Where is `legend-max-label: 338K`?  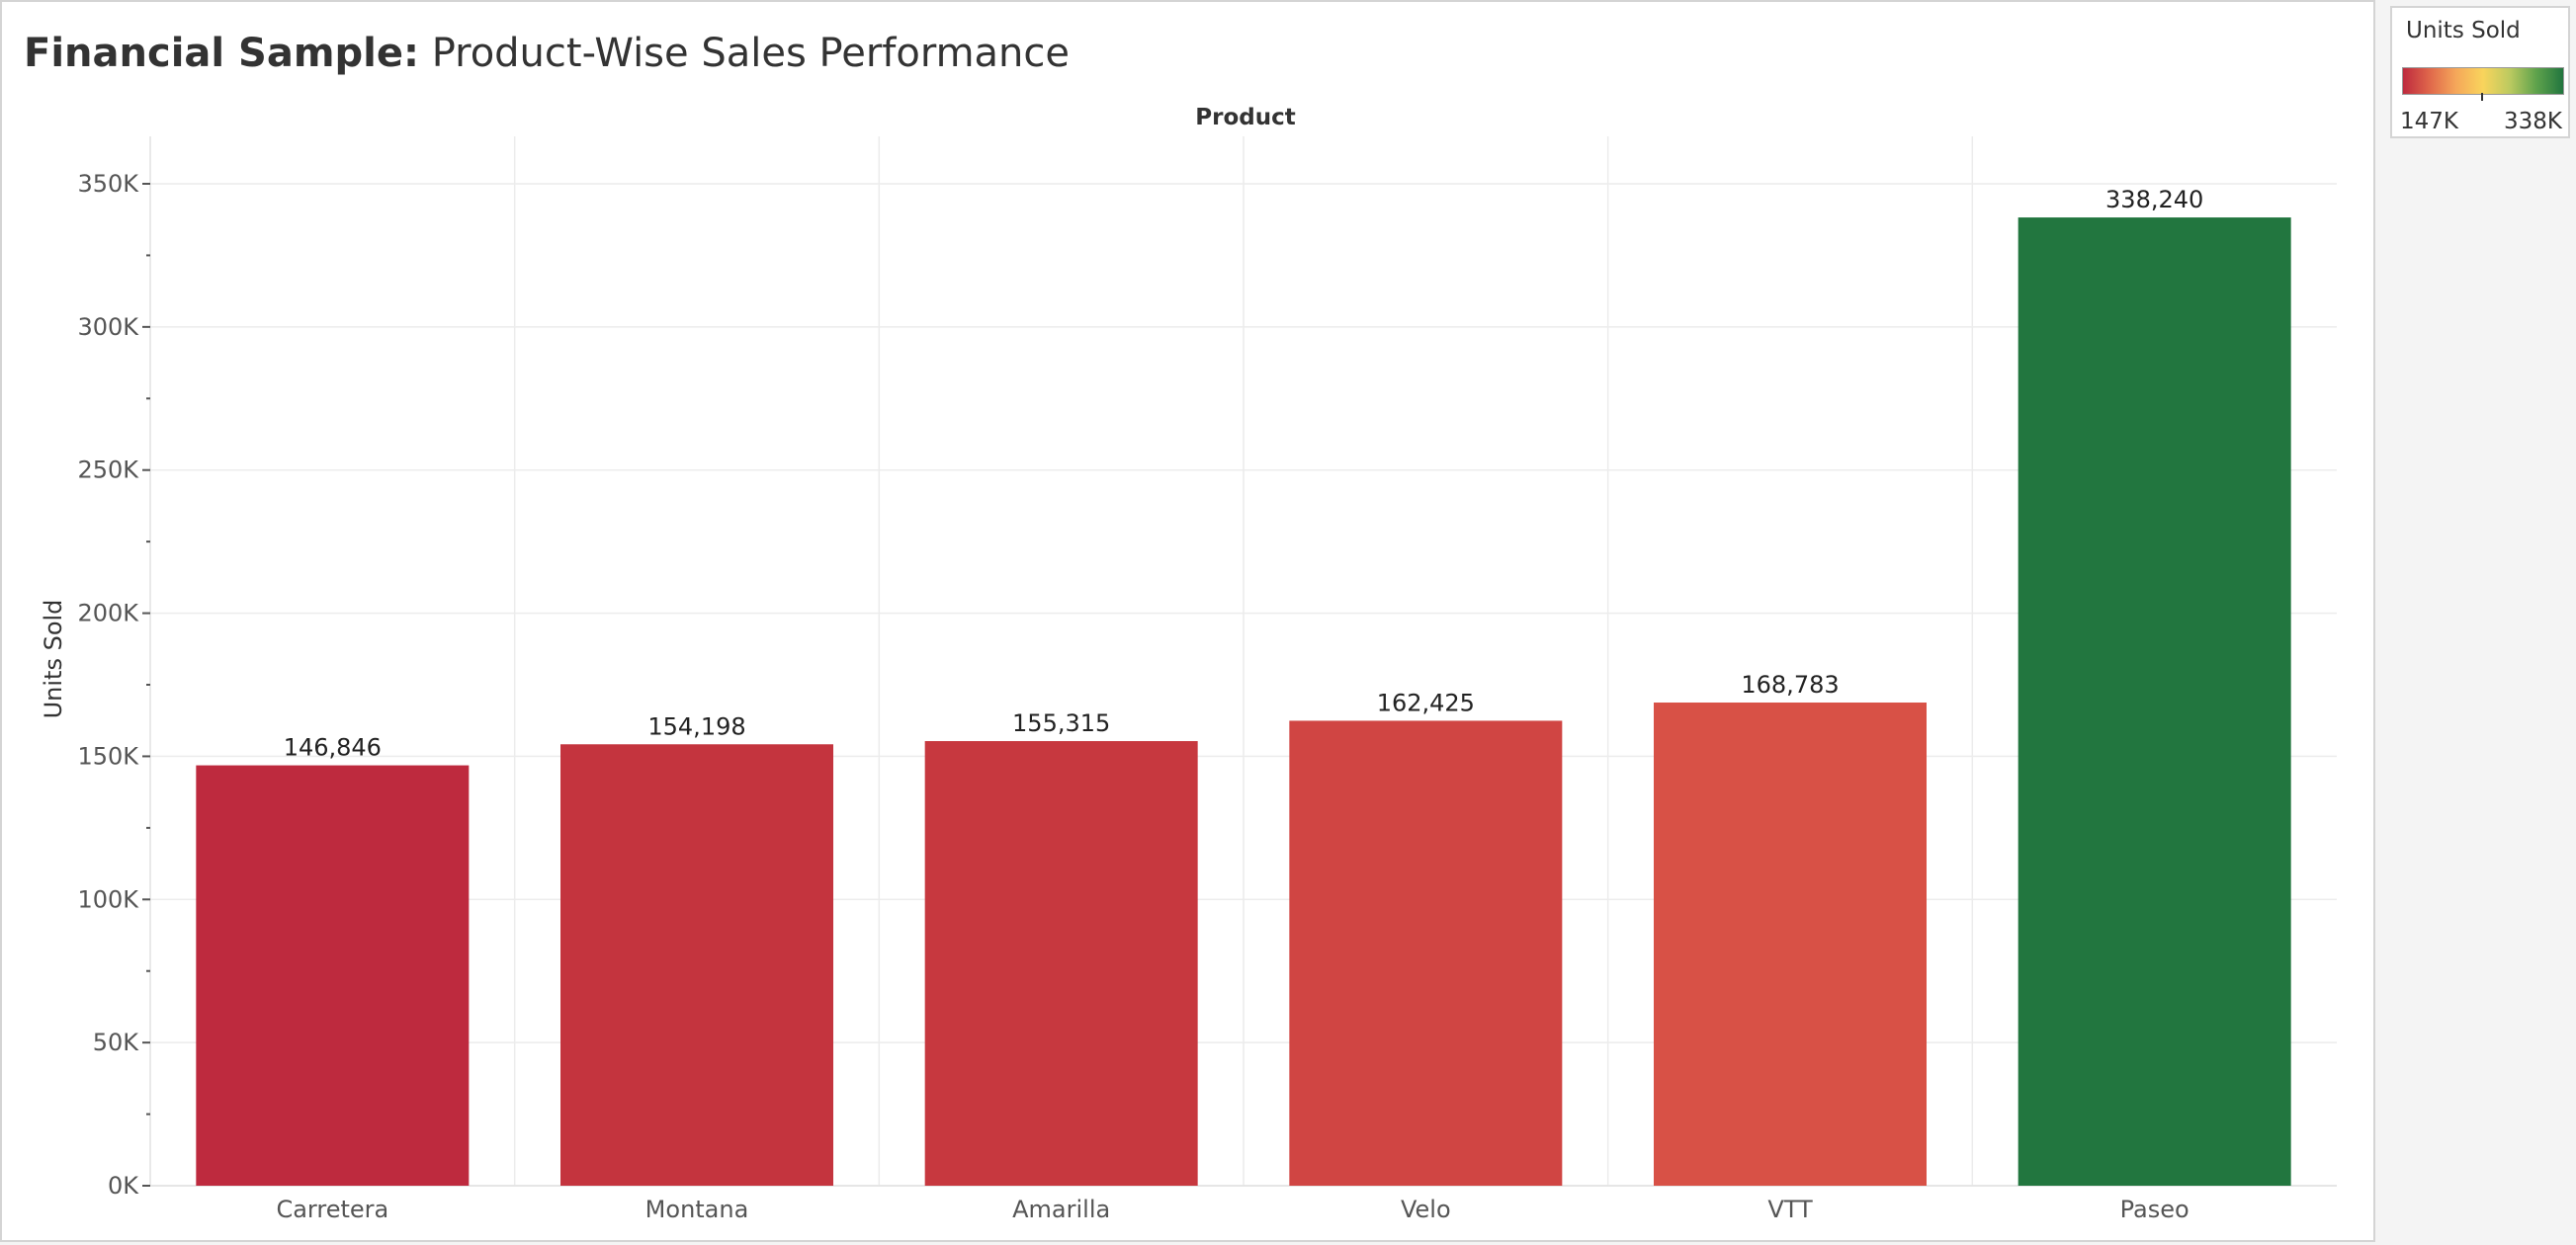
legend-max-label: 338K is located at coordinates (2533, 121).